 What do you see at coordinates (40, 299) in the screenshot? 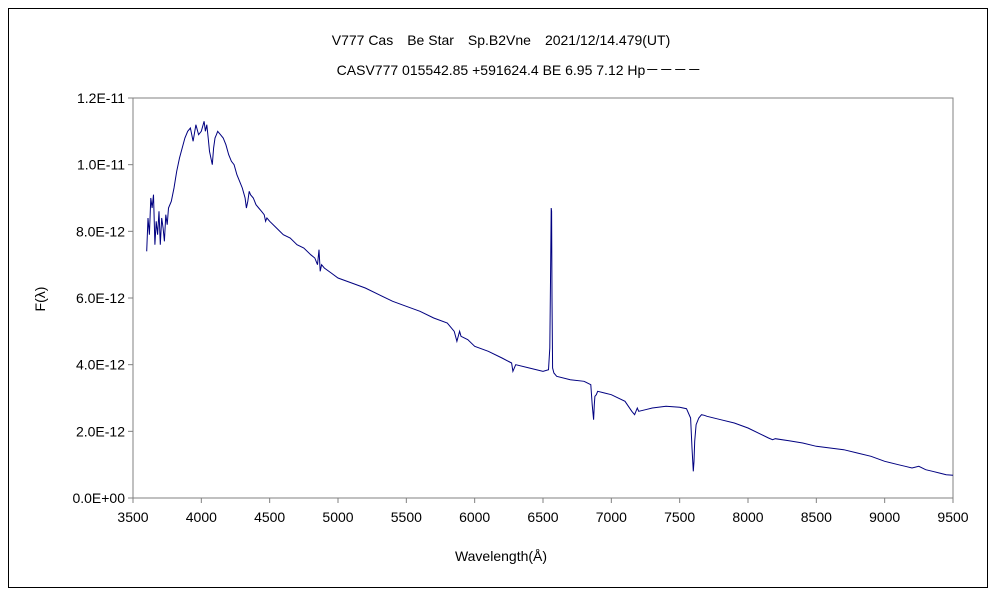
I see `y-axis-label: F(λ)` at bounding box center [40, 299].